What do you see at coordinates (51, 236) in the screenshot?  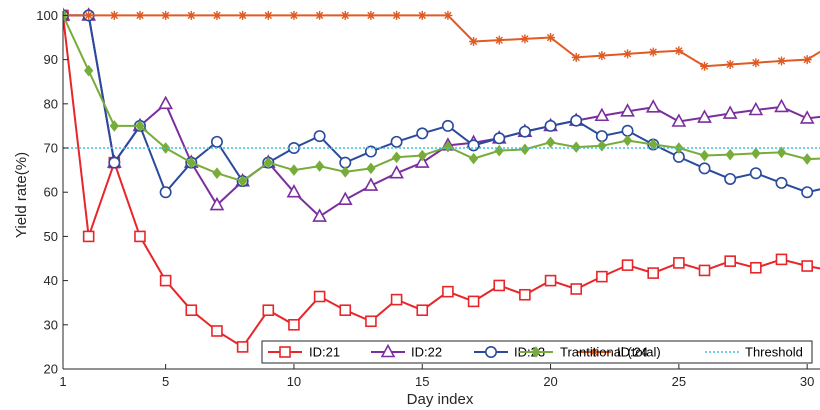 I see `y-tick-label-50: 50` at bounding box center [51, 236].